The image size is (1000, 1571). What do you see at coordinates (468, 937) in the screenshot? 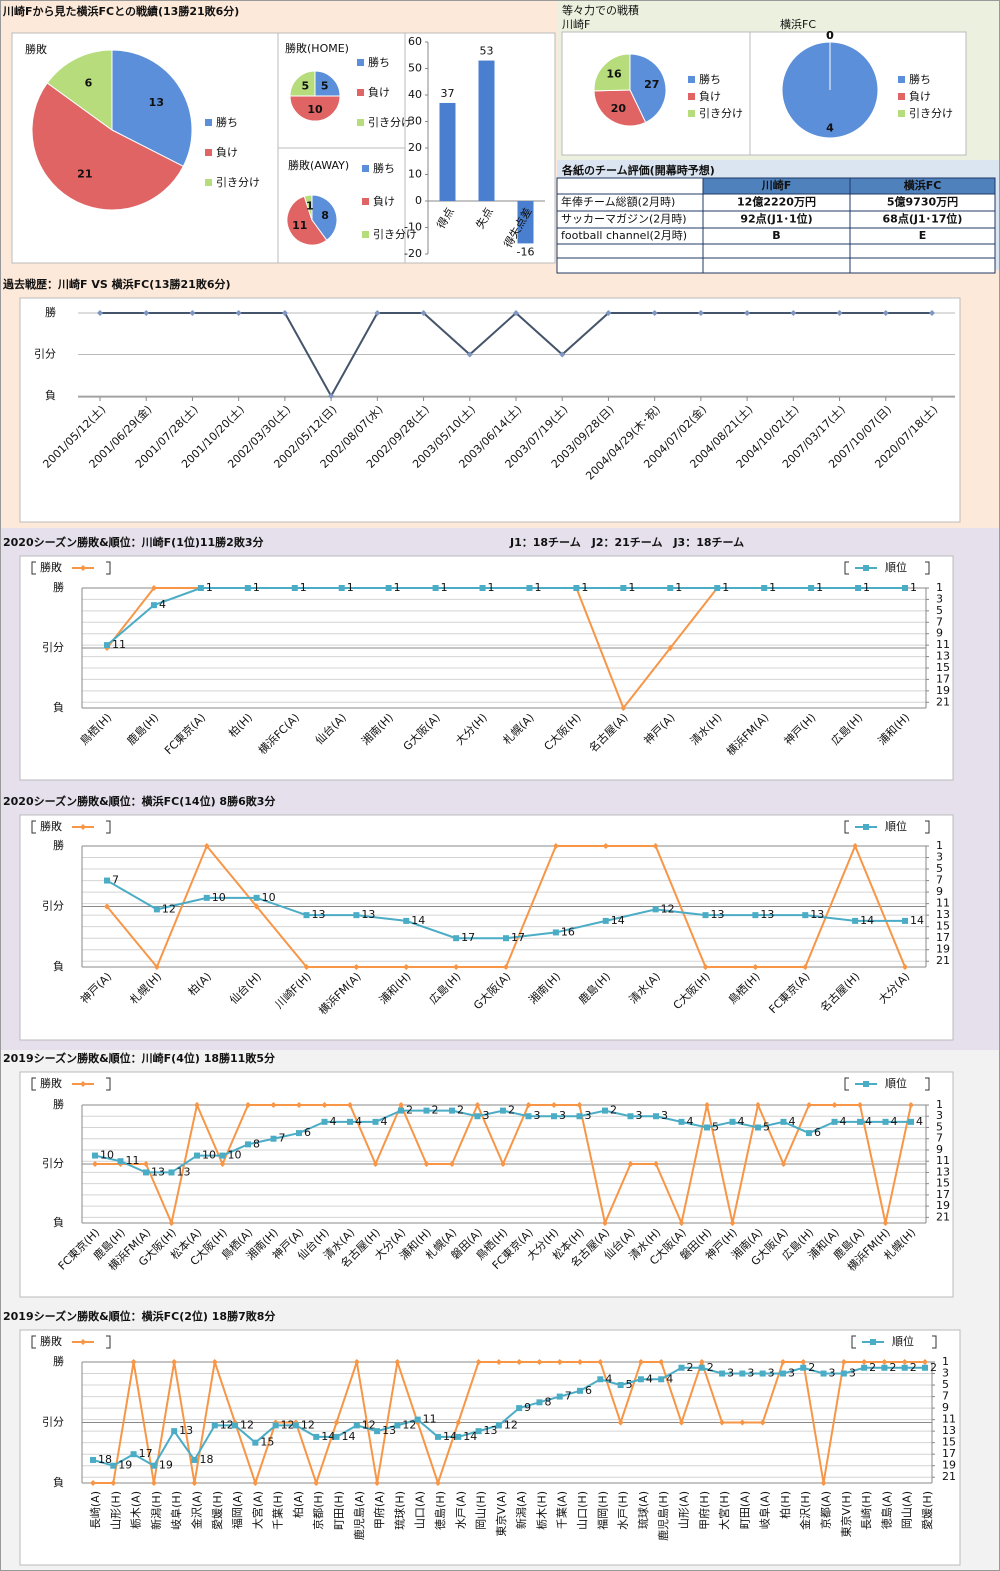
I see `rank-label: 17` at bounding box center [468, 937].